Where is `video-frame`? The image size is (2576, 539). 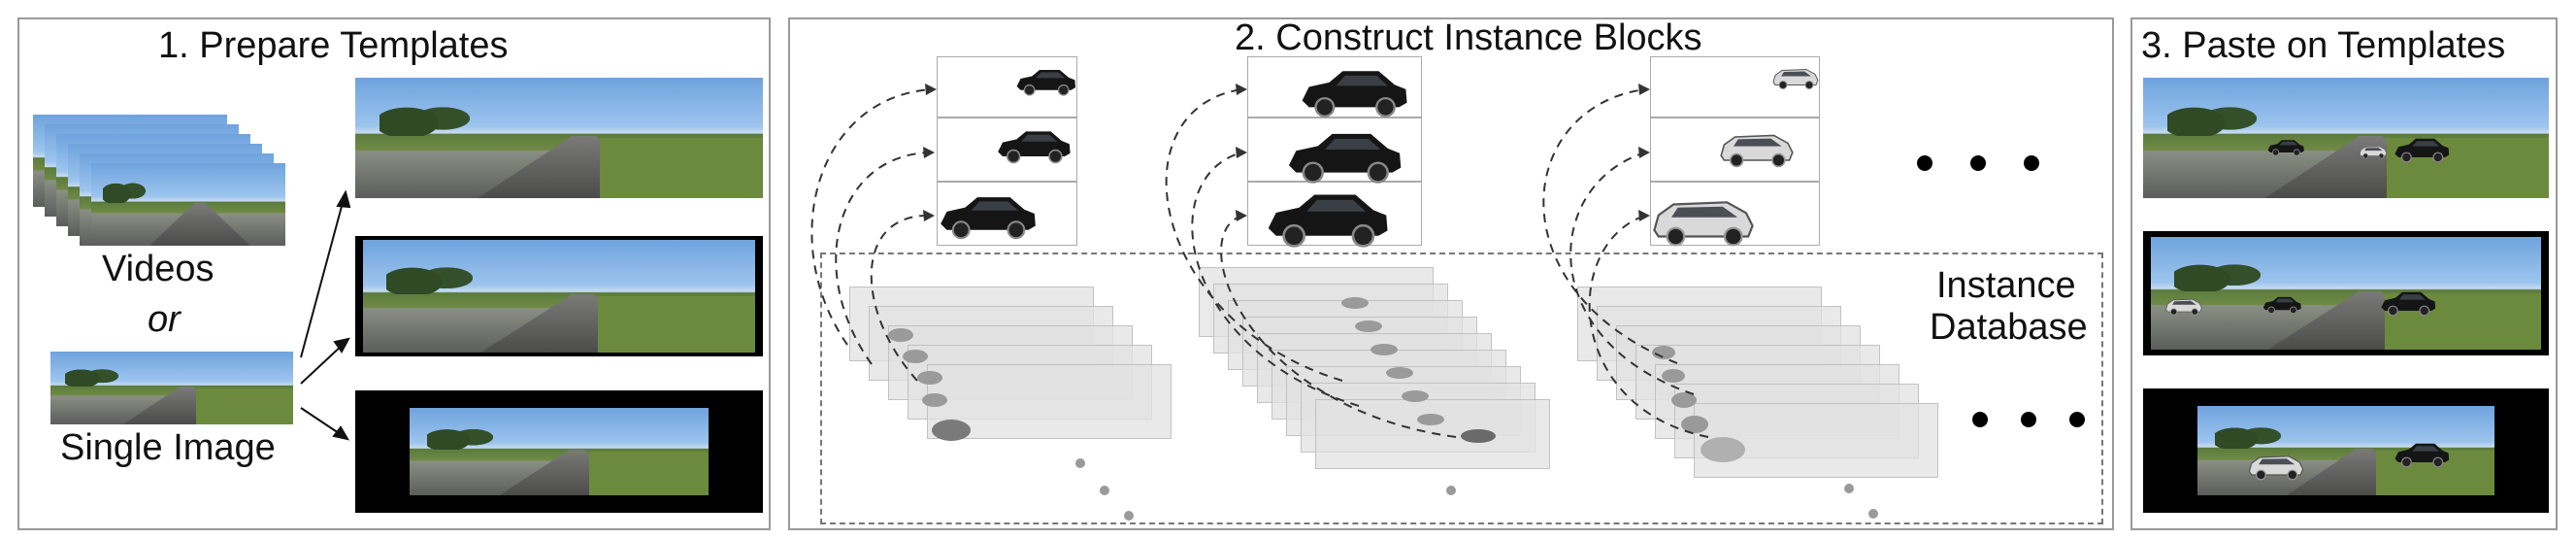 video-frame is located at coordinates (188, 204).